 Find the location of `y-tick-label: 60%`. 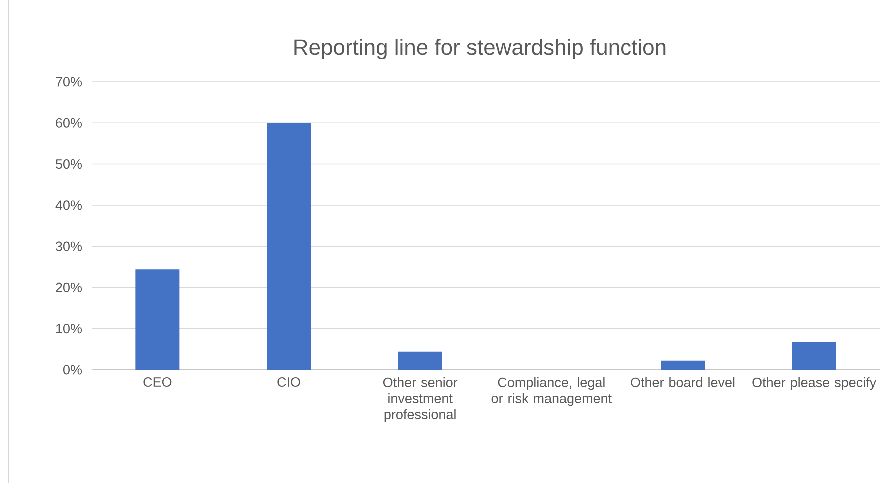

y-tick-label: 60% is located at coordinates (69, 123).